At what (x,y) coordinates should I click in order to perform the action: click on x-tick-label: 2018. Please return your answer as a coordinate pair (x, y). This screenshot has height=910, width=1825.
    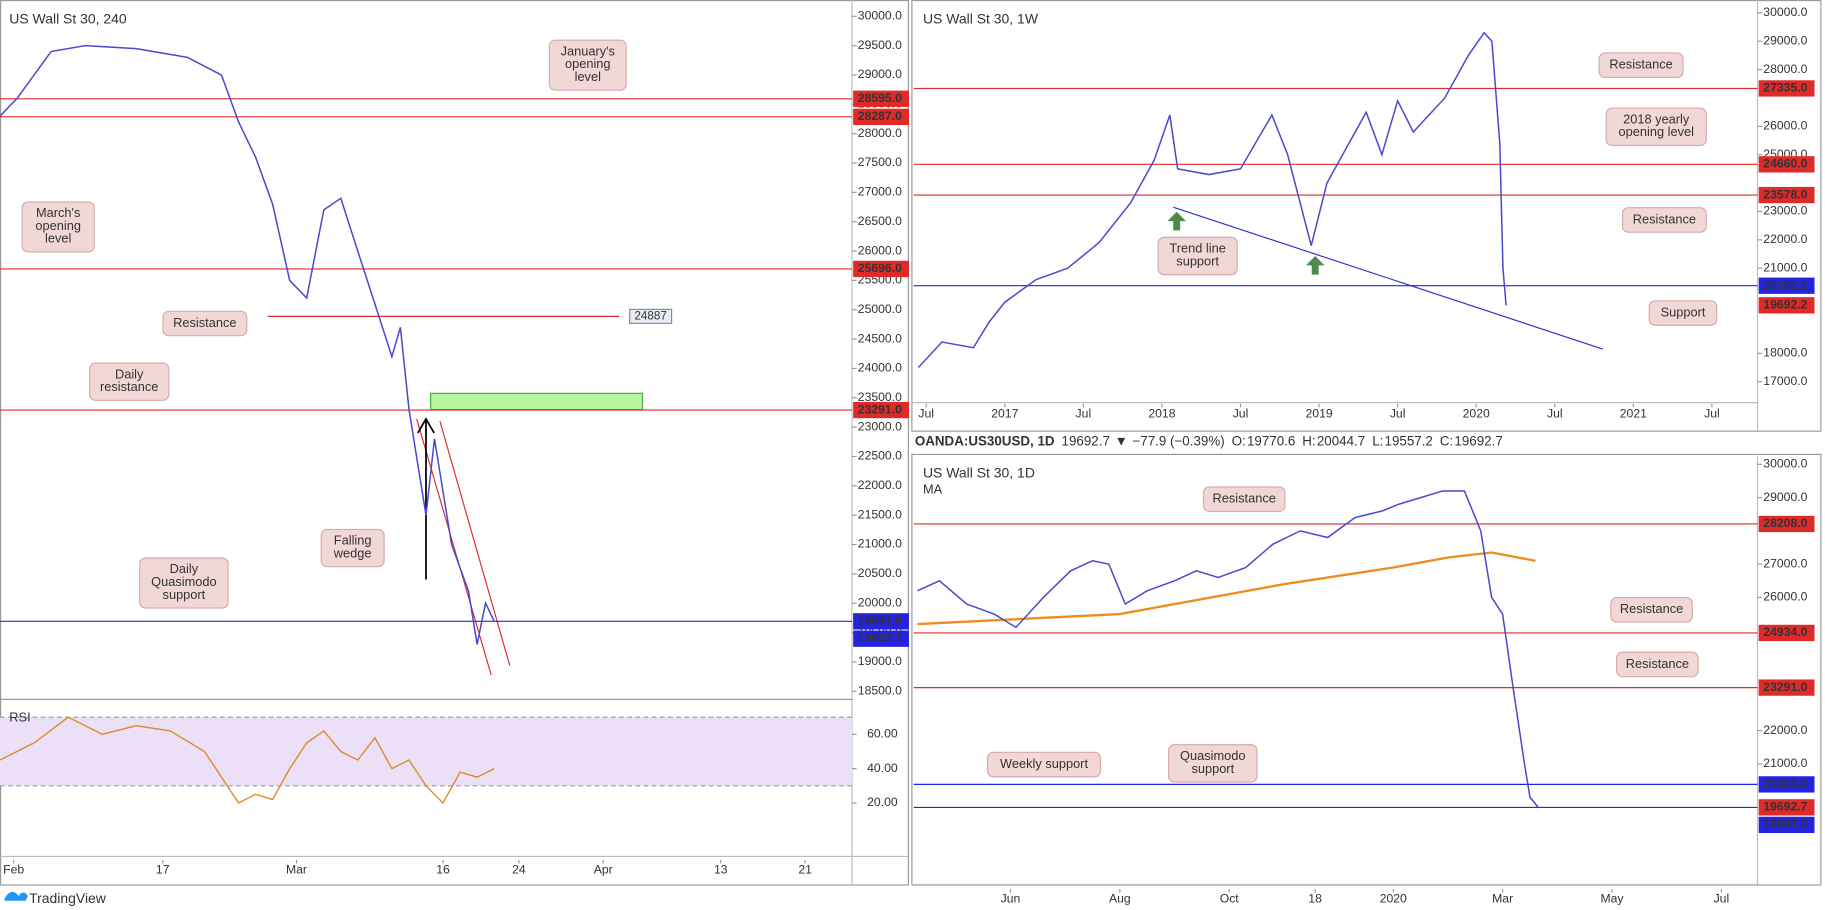
    Looking at the image, I should click on (1161, 413).